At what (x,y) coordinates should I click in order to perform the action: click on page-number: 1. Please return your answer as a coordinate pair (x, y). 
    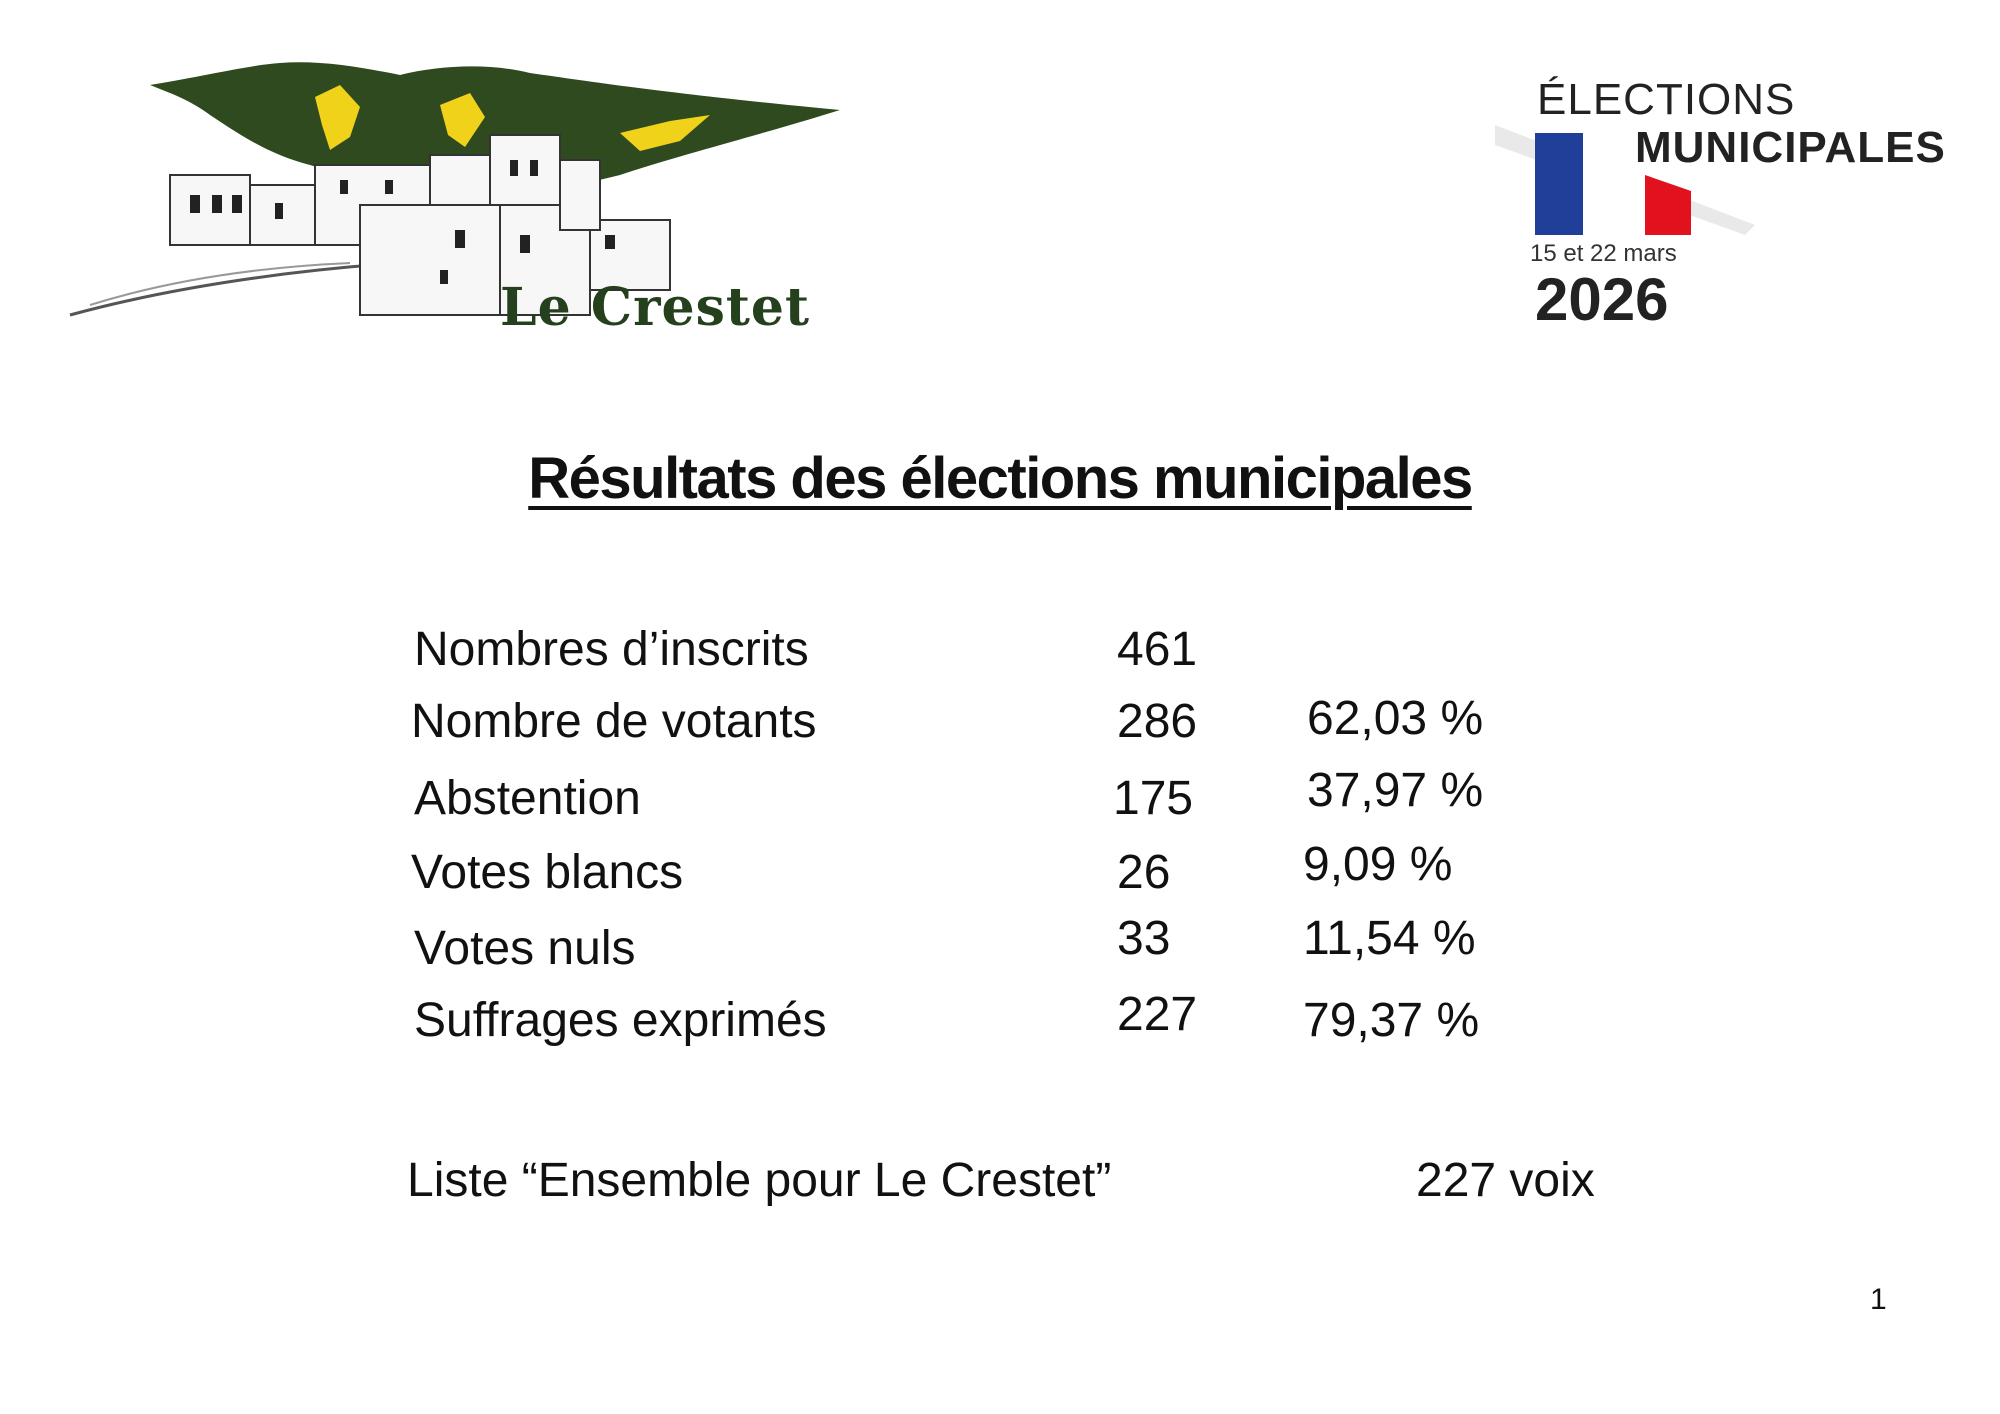
    Looking at the image, I should click on (1878, 1299).